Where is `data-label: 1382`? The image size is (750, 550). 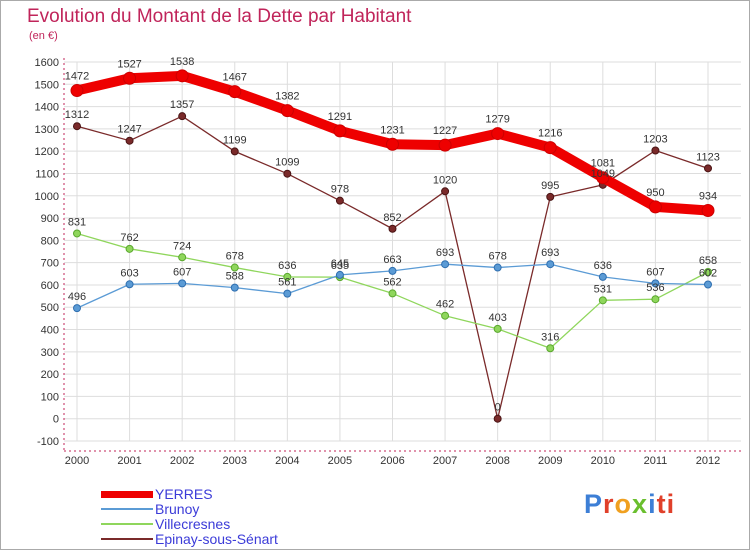
data-label: 1382 is located at coordinates (287, 97).